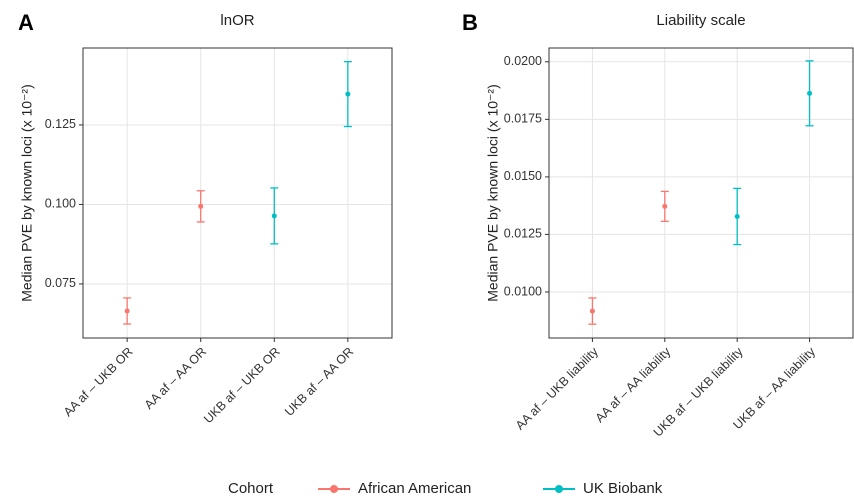  Describe the element at coordinates (523, 291) in the screenshot. I see `y-tick-label: 0.0100` at that location.